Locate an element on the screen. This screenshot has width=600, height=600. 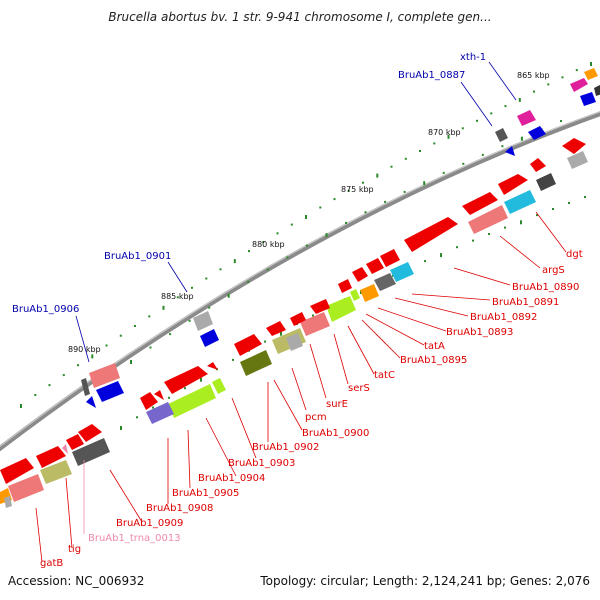
gene-label-BruAb1_0900: BruAb1_0900 is located at coordinates (335, 433).